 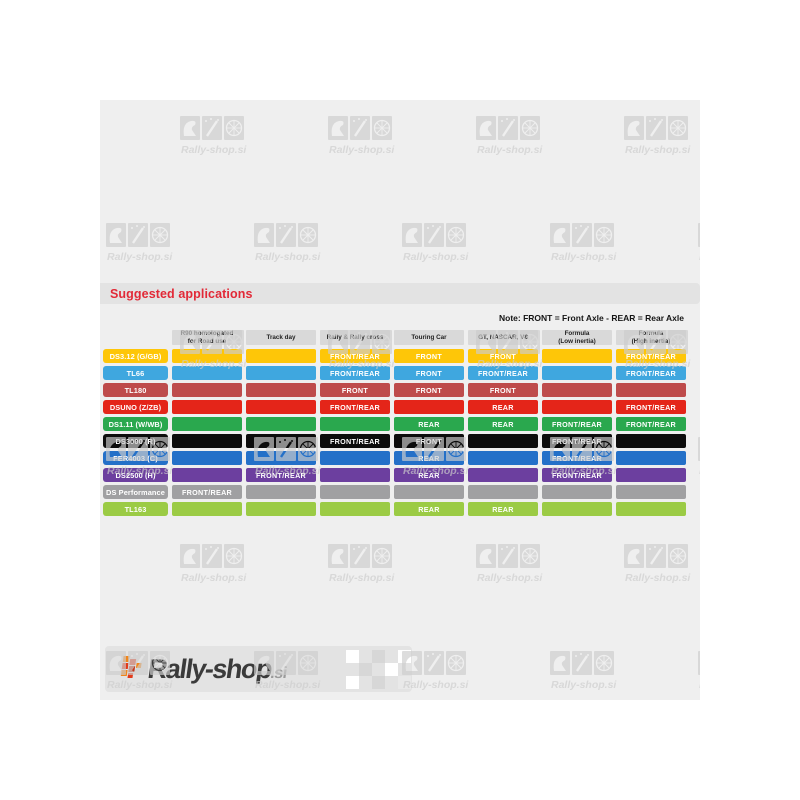 What do you see at coordinates (394, 509) in the screenshot?
I see `table-row: TL163 REAR REAR` at bounding box center [394, 509].